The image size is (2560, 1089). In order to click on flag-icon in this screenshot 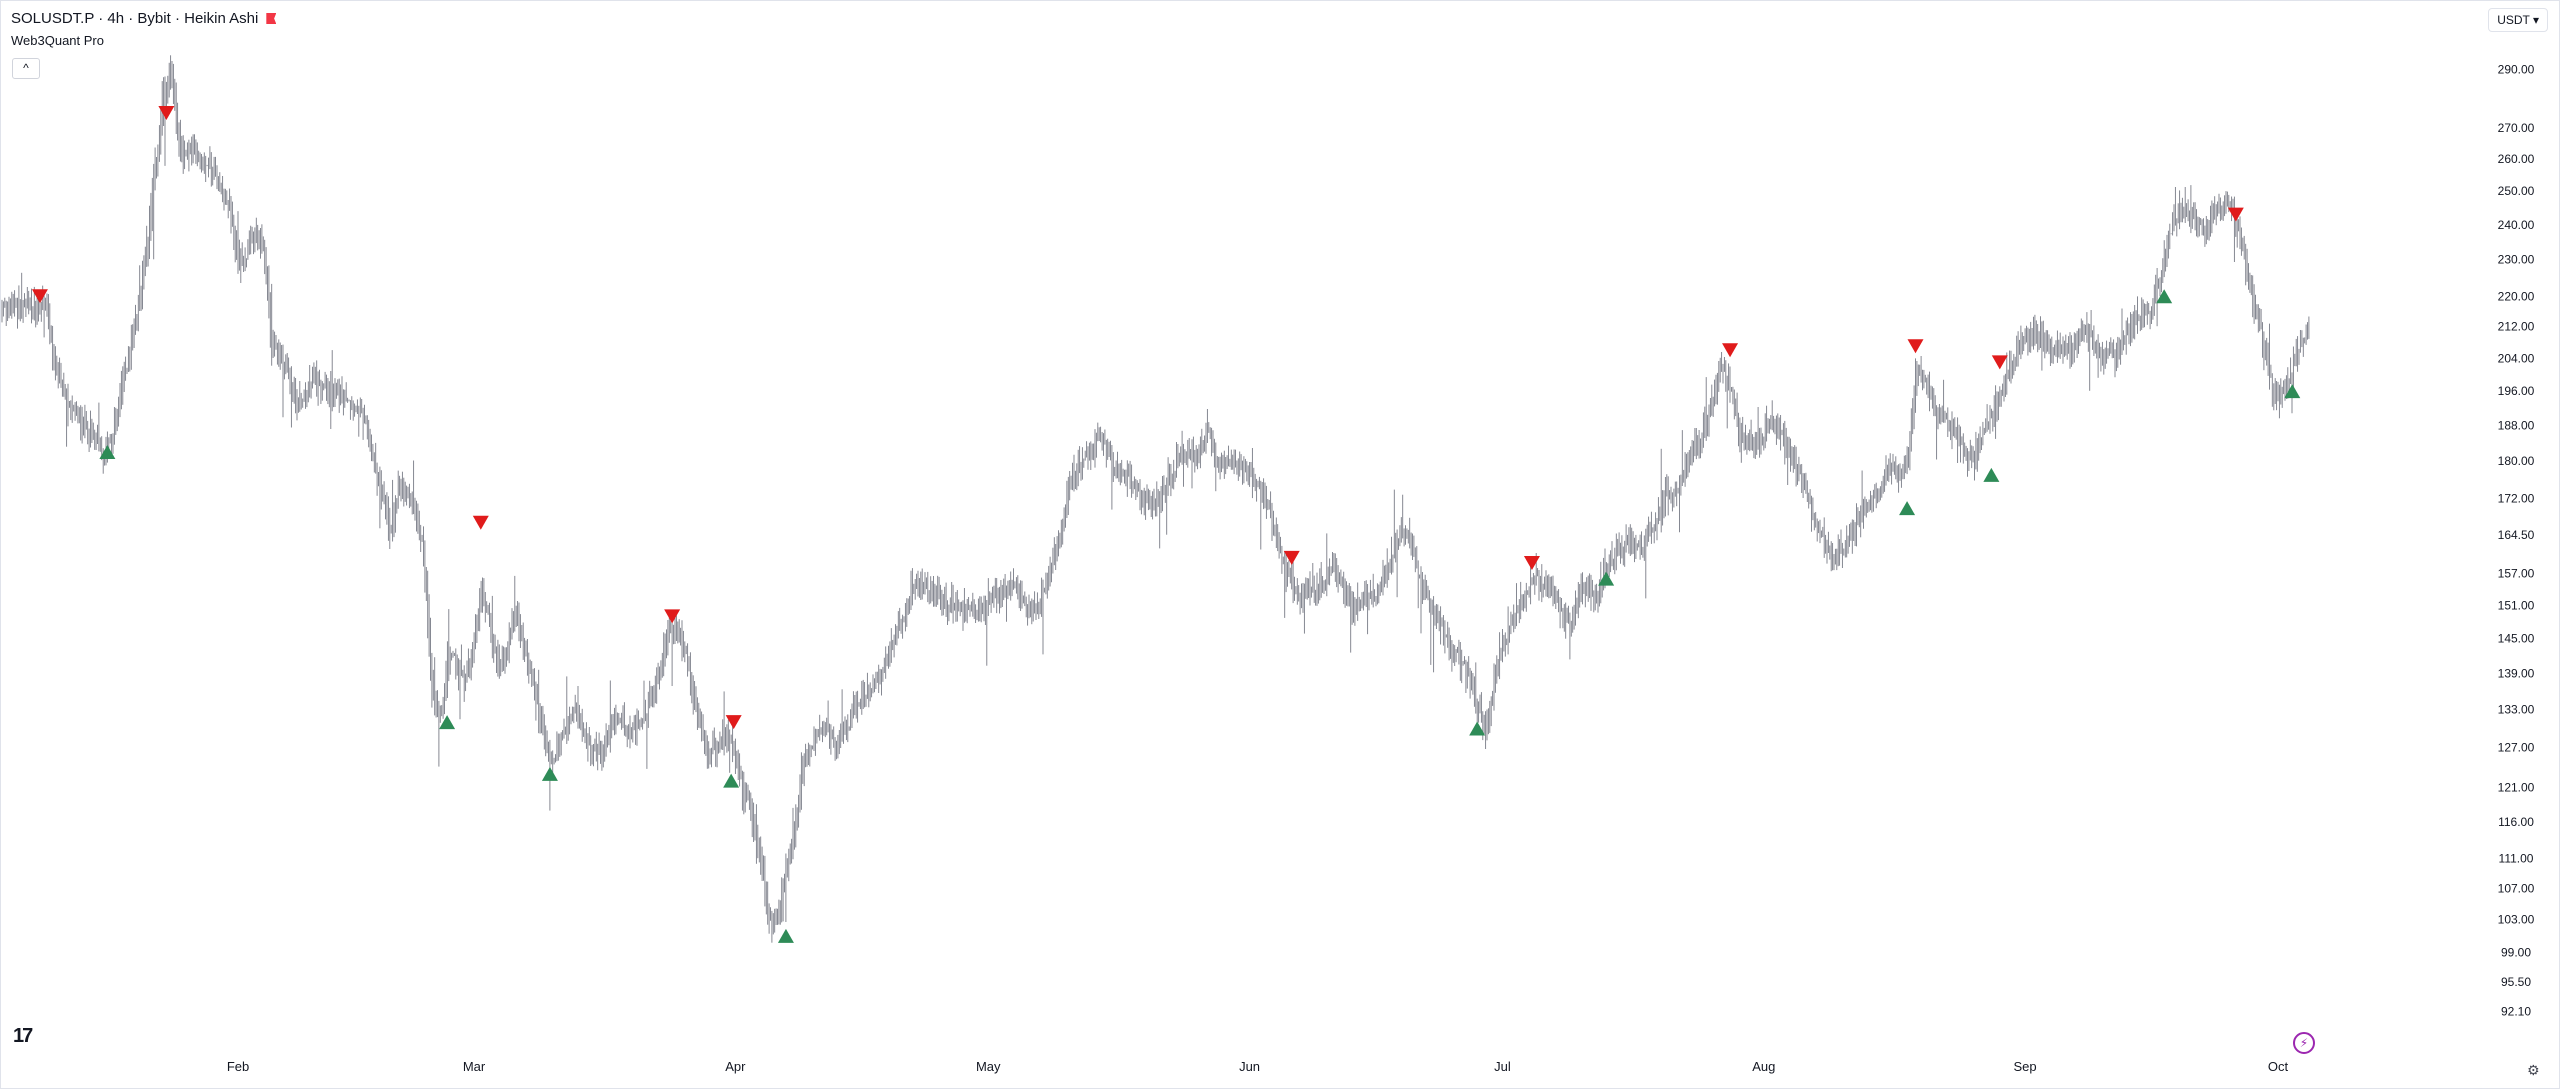, I will do `click(271, 18)`.